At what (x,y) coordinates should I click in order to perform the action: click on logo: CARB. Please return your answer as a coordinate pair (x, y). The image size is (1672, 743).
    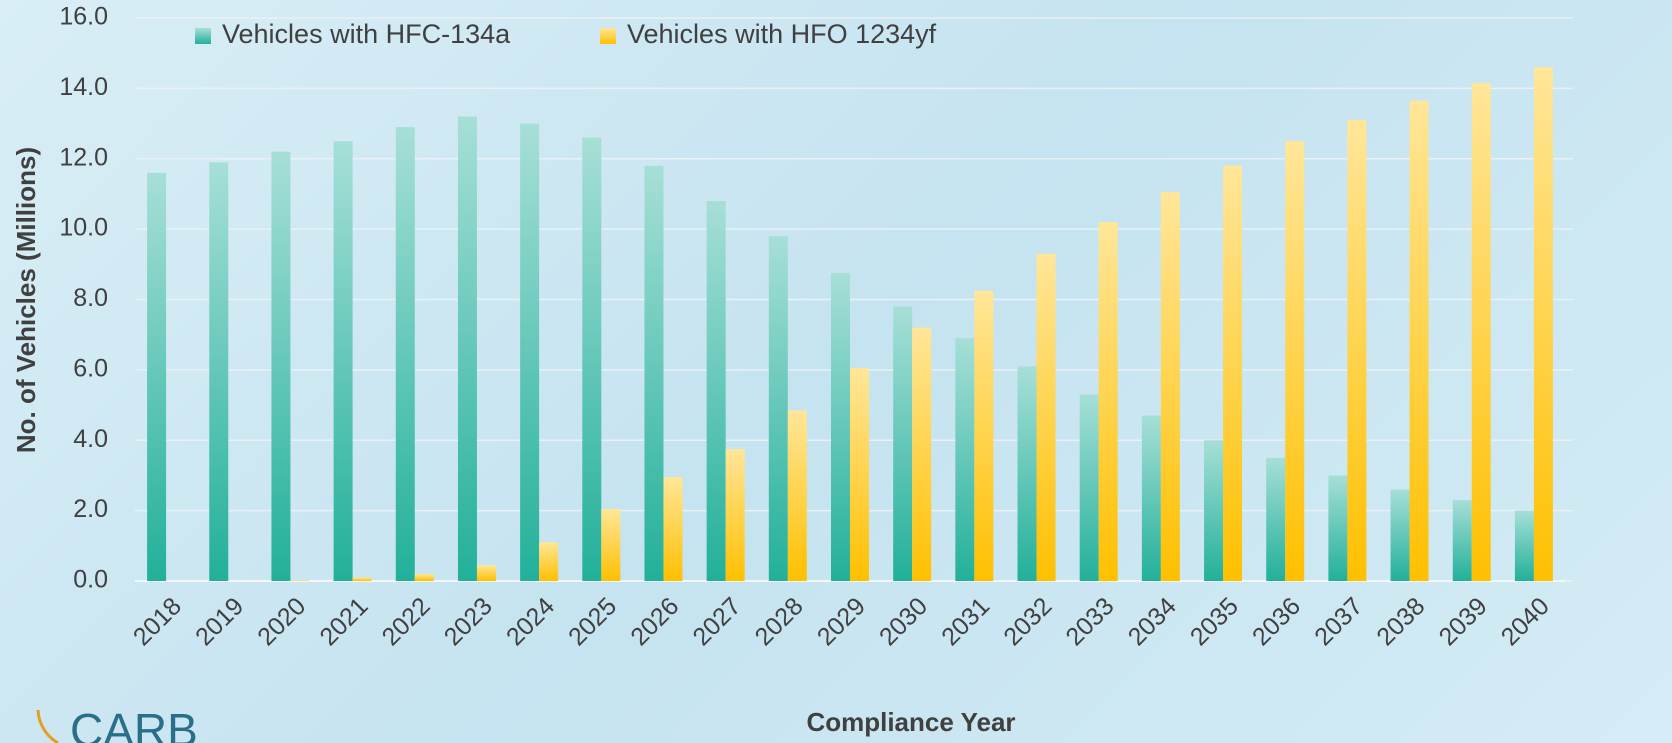
    Looking at the image, I should click on (134, 723).